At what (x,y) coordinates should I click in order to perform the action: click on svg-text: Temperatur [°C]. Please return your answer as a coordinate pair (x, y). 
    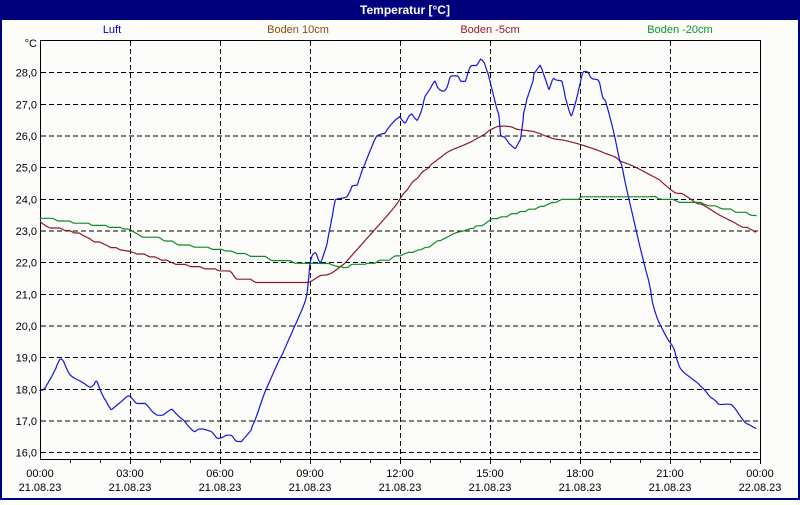
    Looking at the image, I should click on (405, 10).